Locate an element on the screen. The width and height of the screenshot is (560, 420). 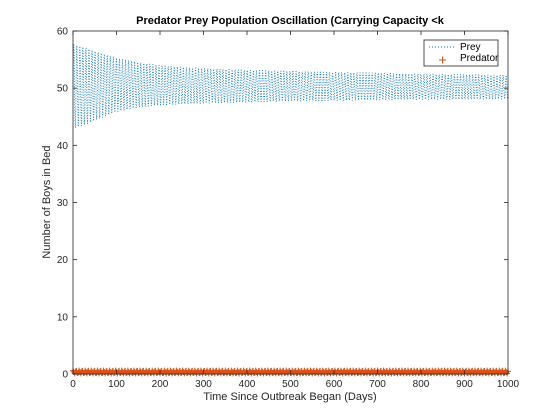
x-tick-label: 600 is located at coordinates (334, 384).